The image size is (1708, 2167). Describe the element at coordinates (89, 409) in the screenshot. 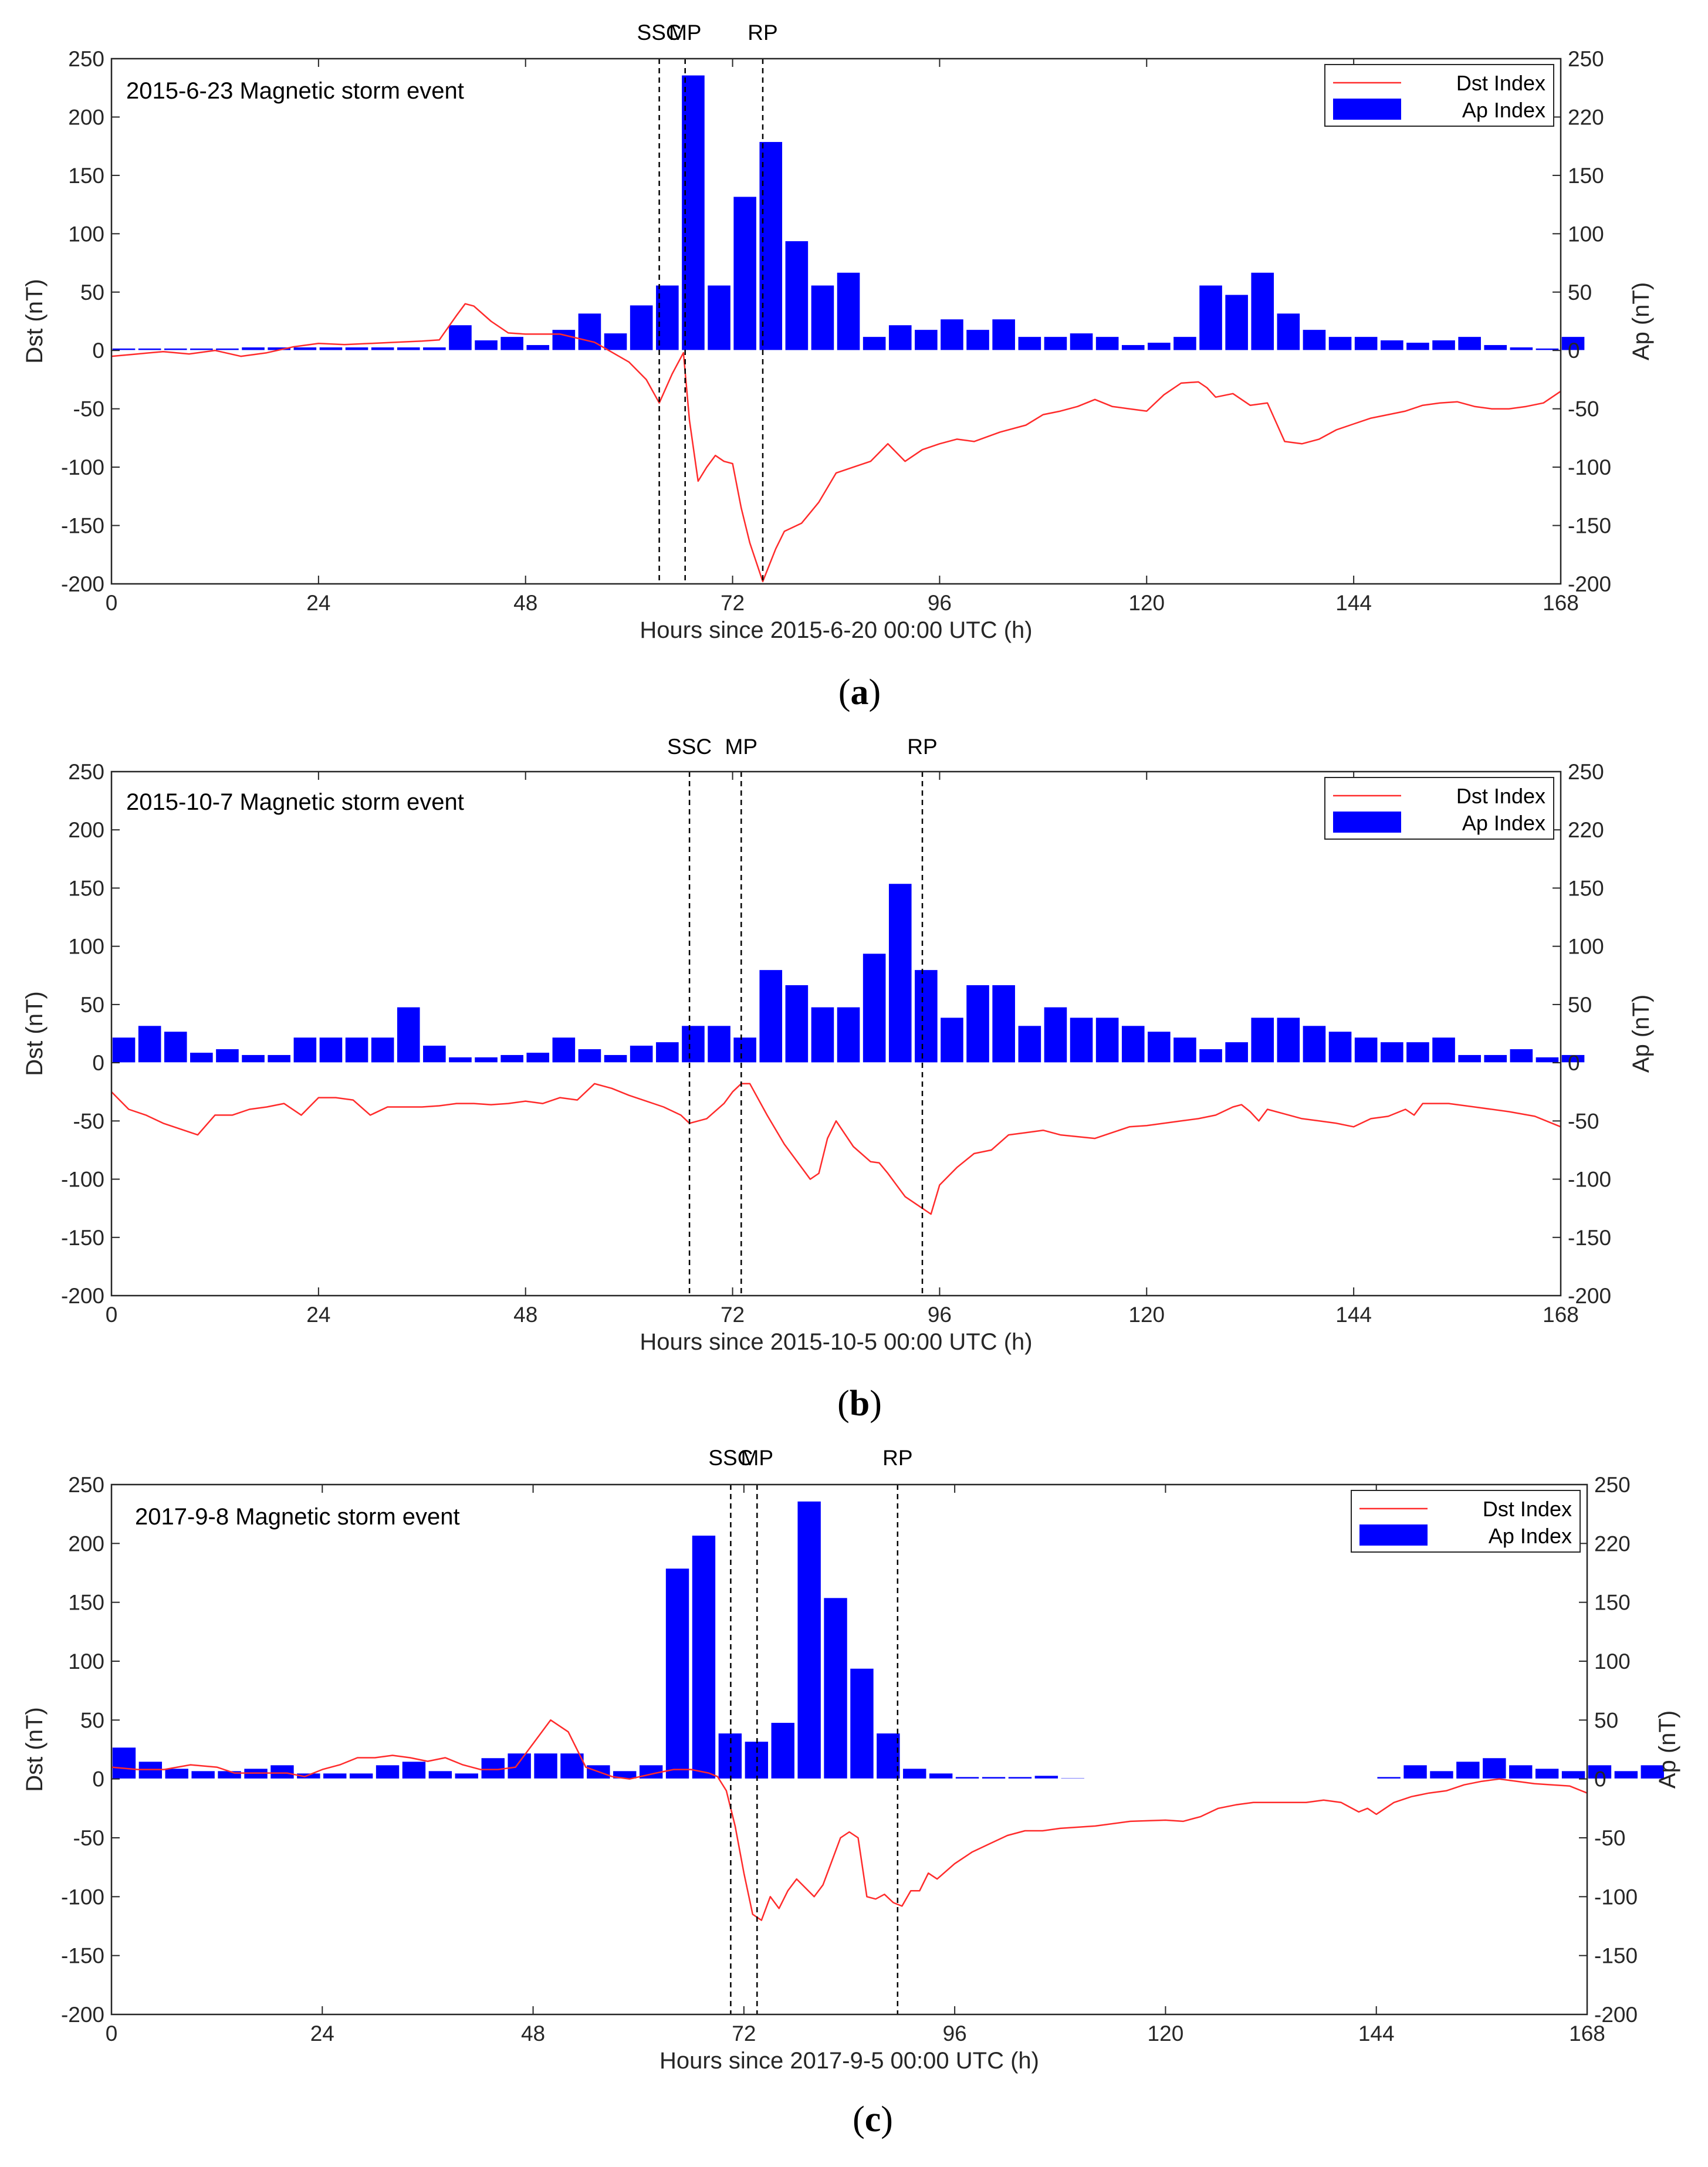

I see `y-left-tick-label: -50` at that location.